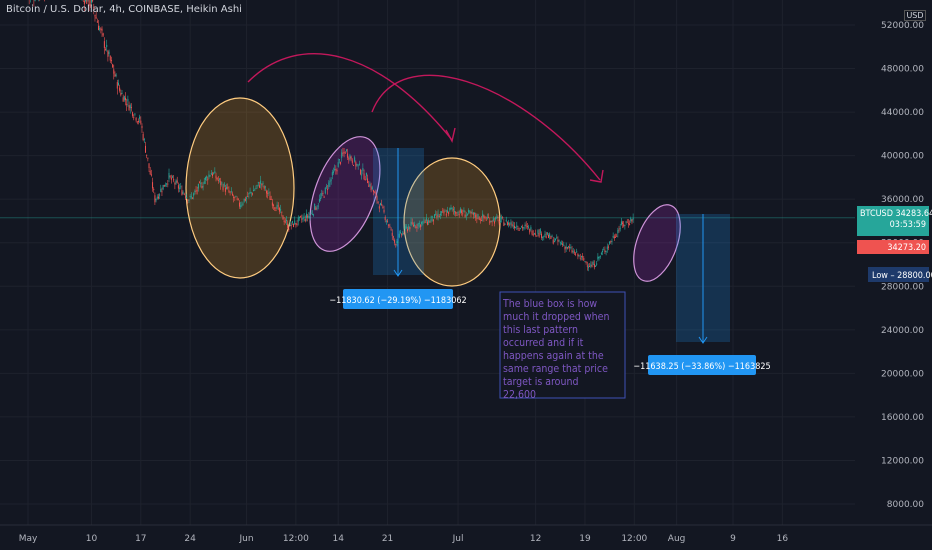  What do you see at coordinates (296, 539) in the screenshot?
I see `x-tick-label: 12:00` at bounding box center [296, 539].